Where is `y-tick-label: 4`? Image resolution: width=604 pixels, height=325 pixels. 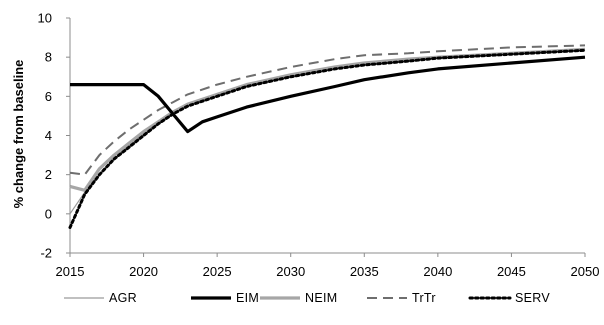 y-tick-label: 4 is located at coordinates (48, 135).